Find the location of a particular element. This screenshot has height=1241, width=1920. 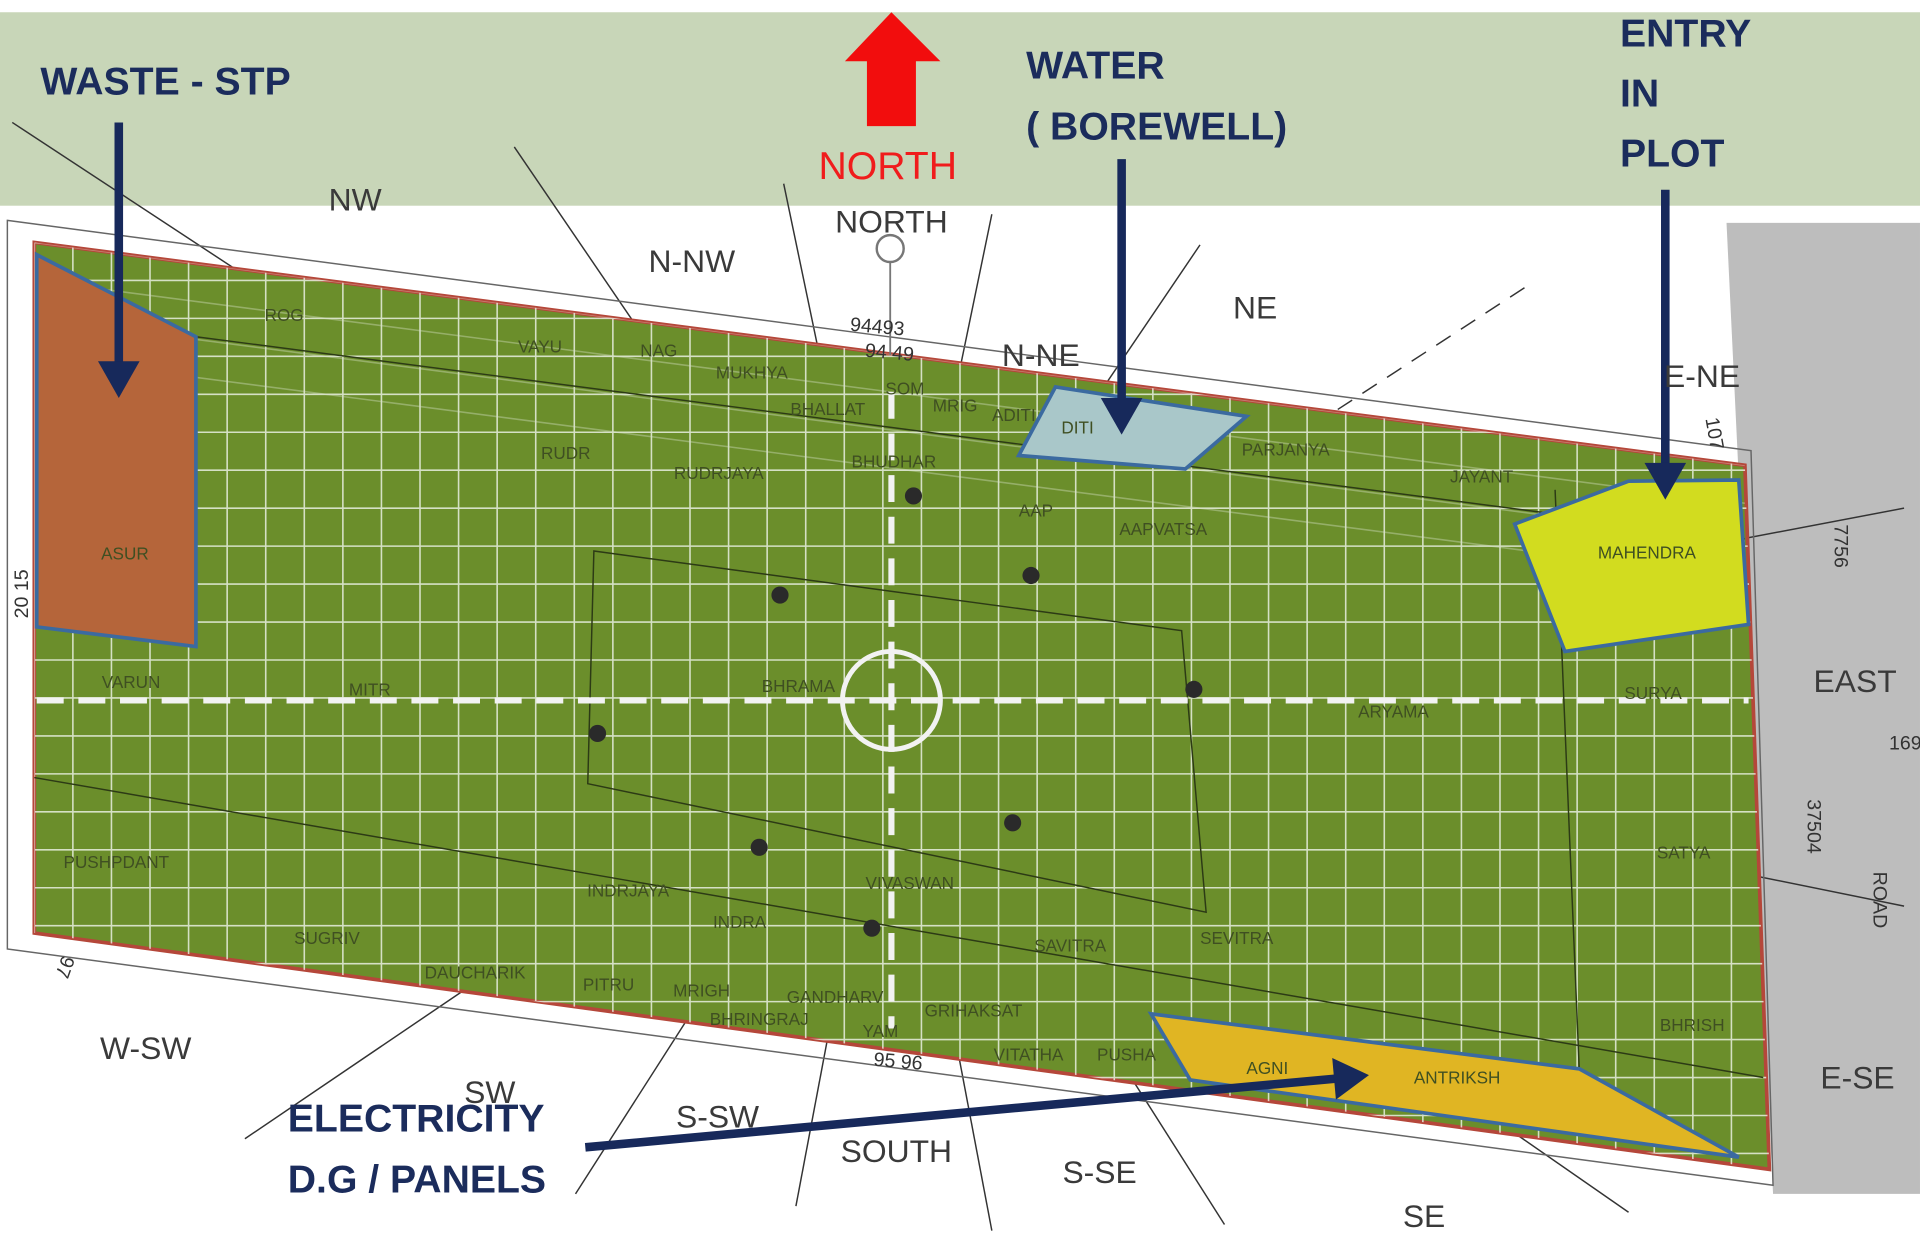

dimension-label: 95 96 is located at coordinates (898, 1062).